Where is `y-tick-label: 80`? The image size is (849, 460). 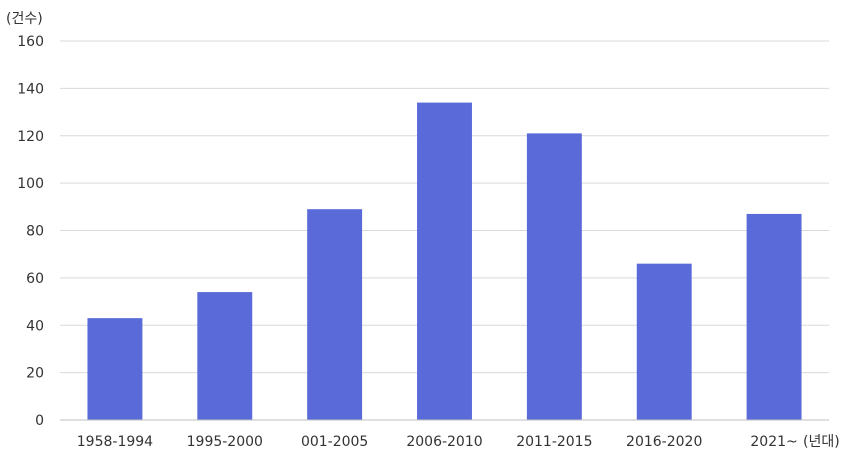 y-tick-label: 80 is located at coordinates (35, 232).